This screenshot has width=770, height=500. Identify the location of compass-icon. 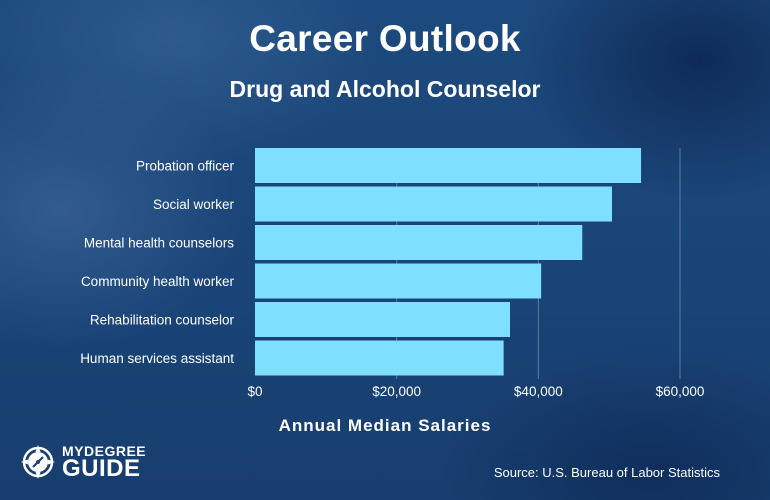
(38, 462).